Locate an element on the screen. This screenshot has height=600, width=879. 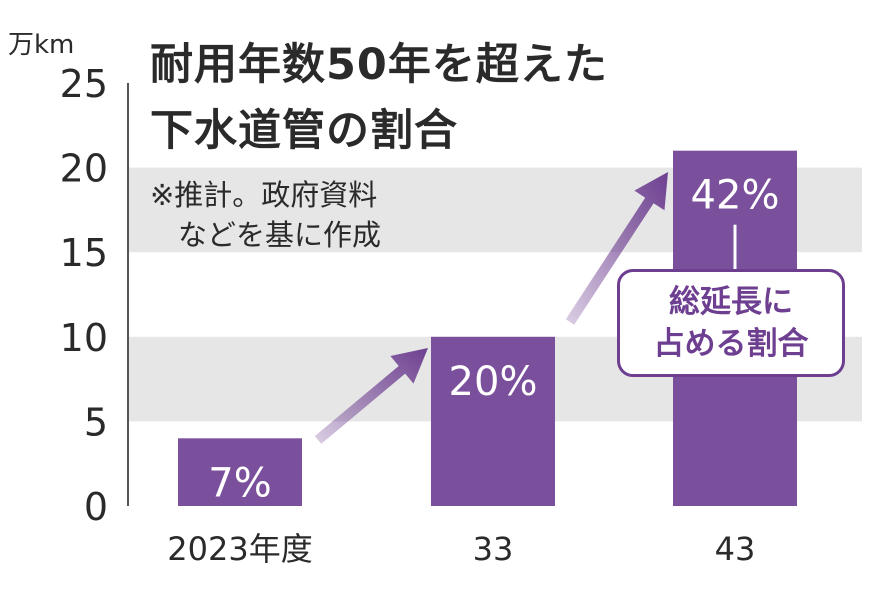
x-tick-label: 33 is located at coordinates (493, 549).